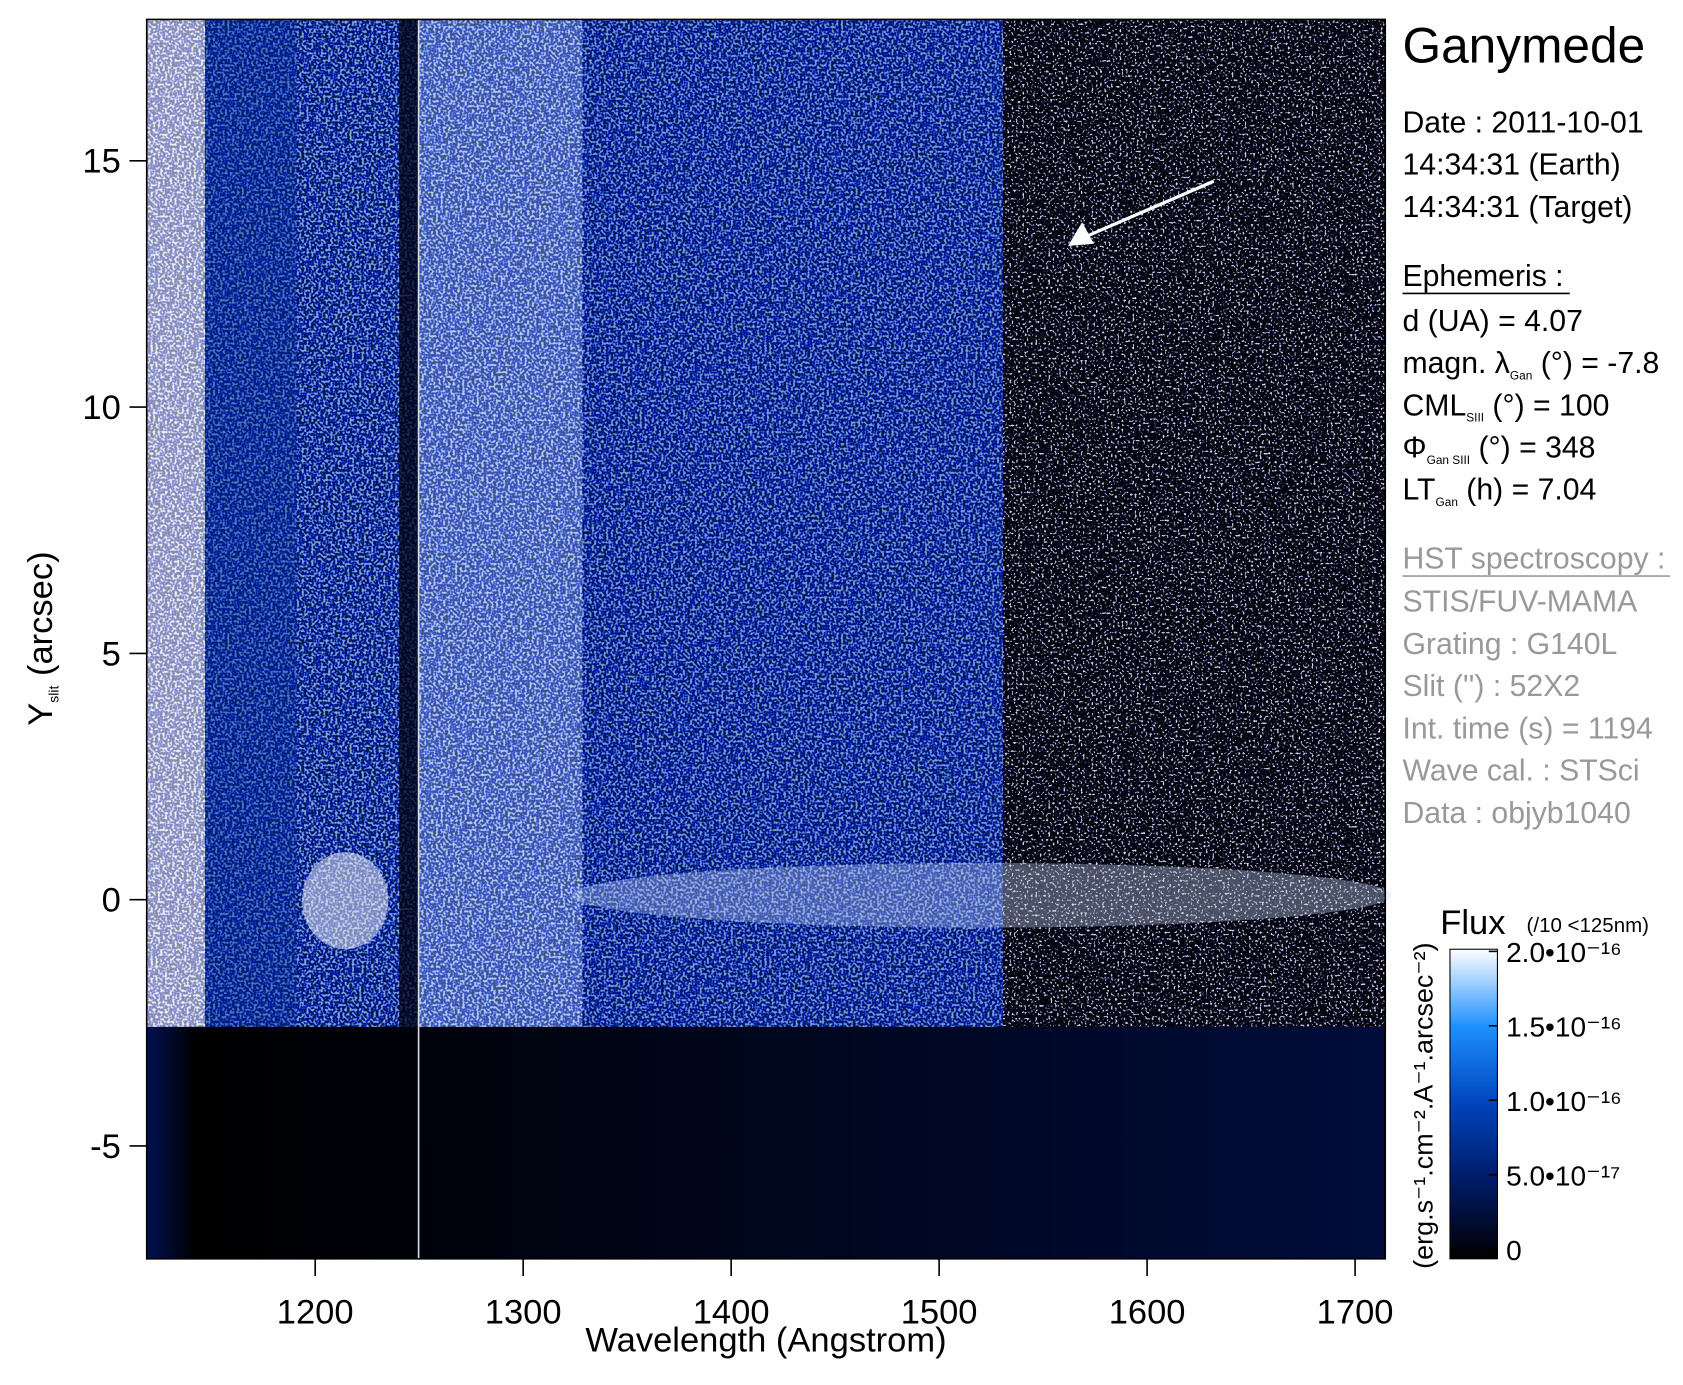 Image resolution: width=1683 pixels, height=1385 pixels. I want to click on subscript: Gan SIII, so click(1449, 460).